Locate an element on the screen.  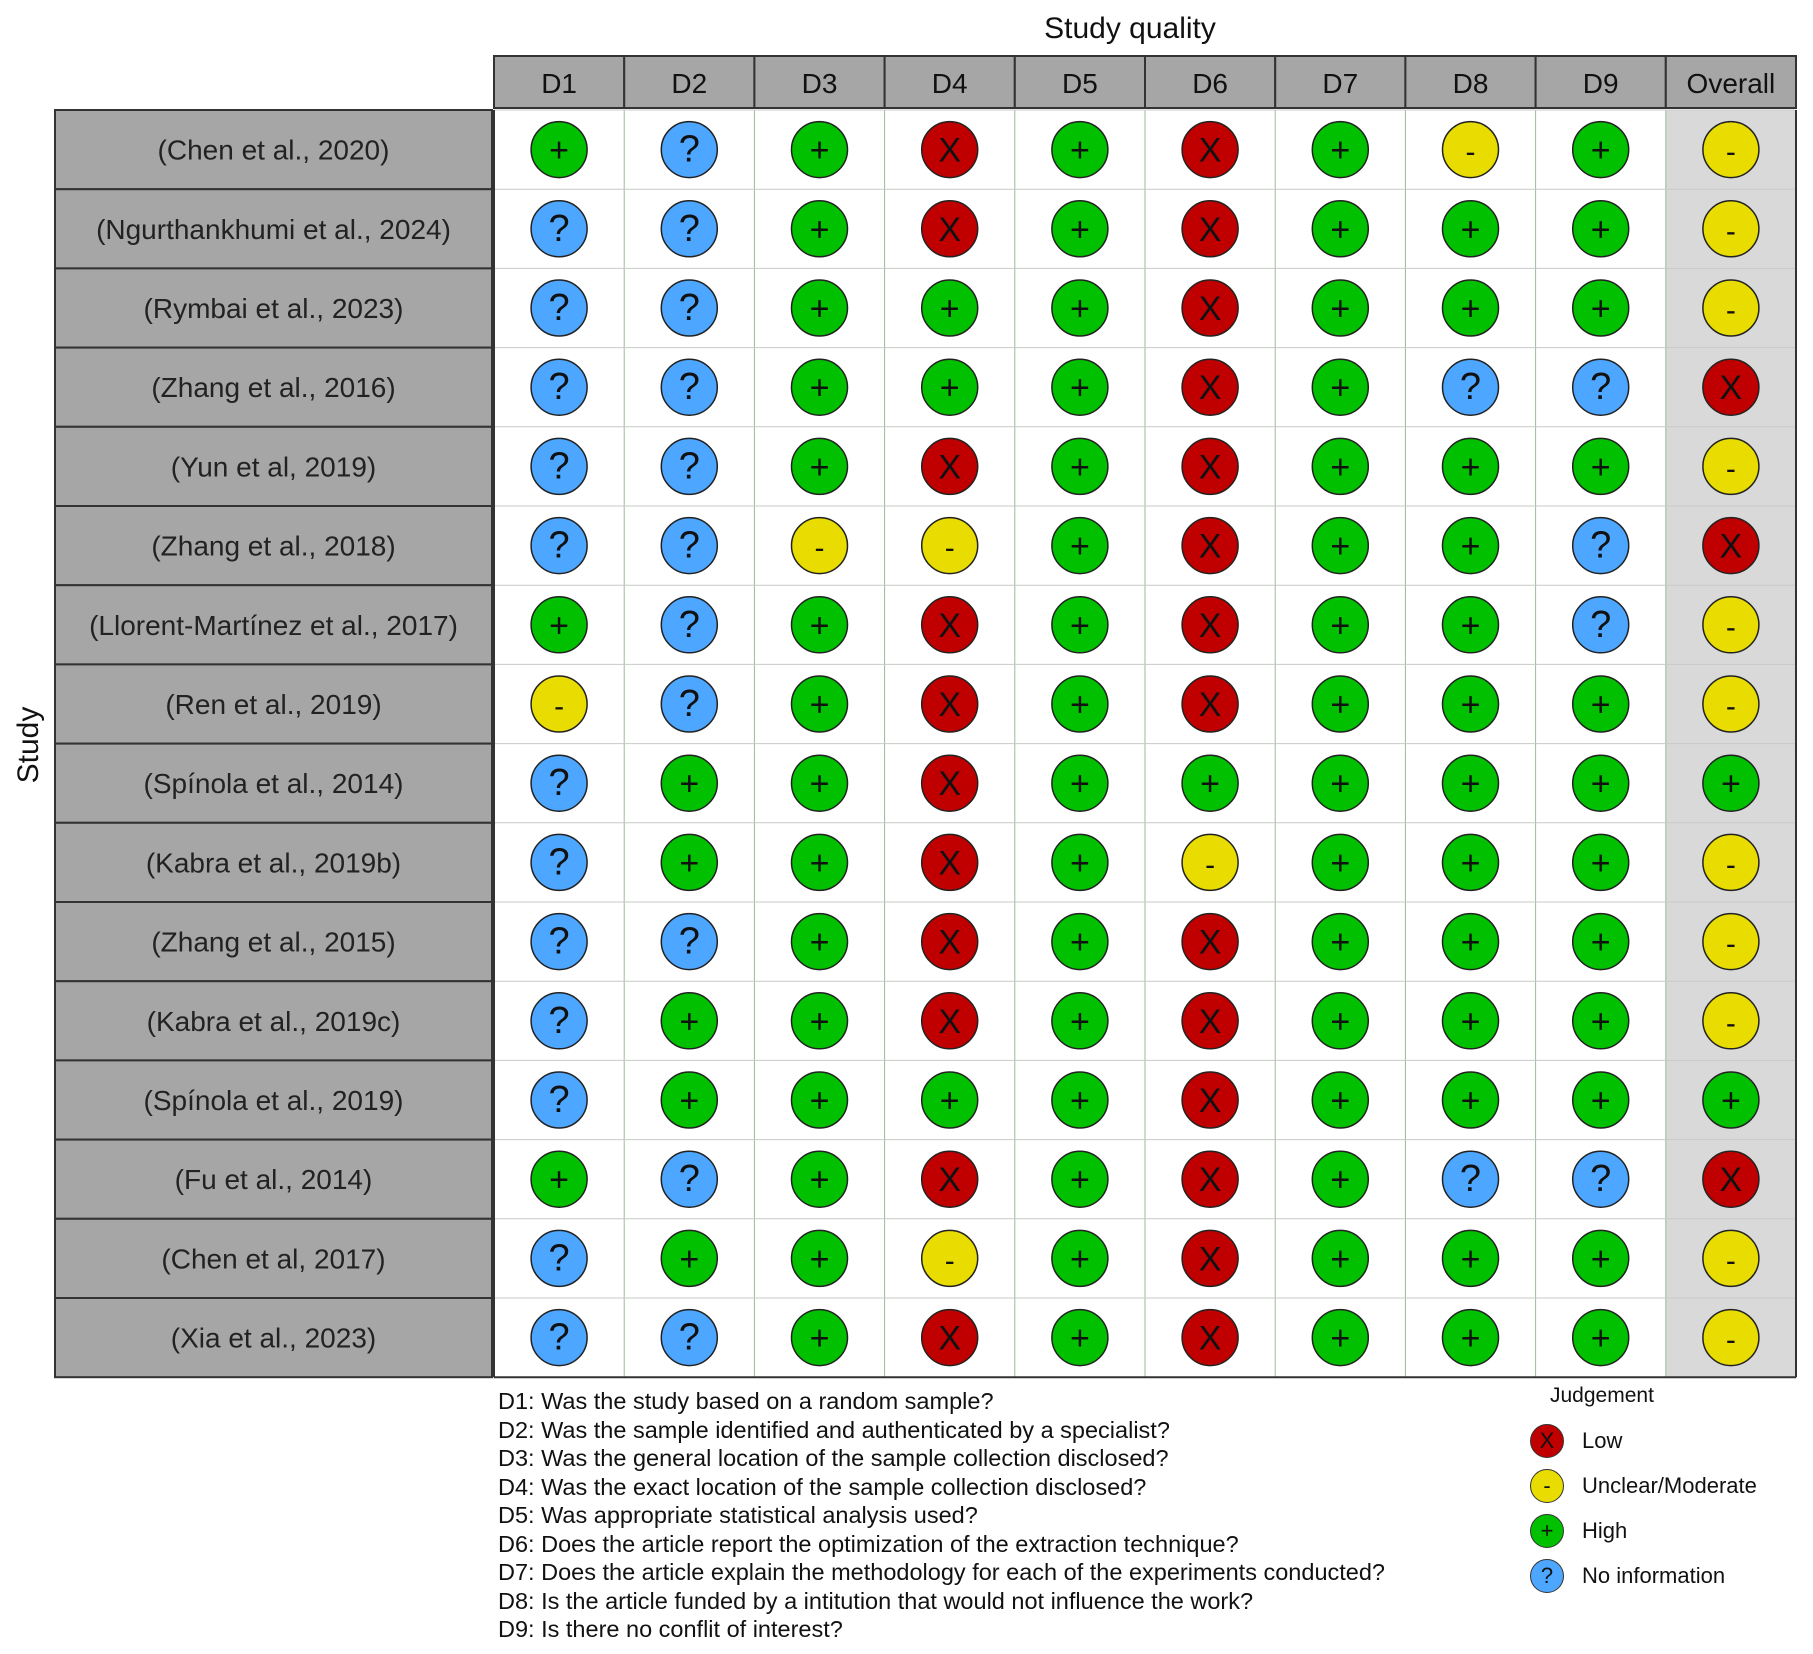
column-header-cell-d5 is located at coordinates (1079, 82).